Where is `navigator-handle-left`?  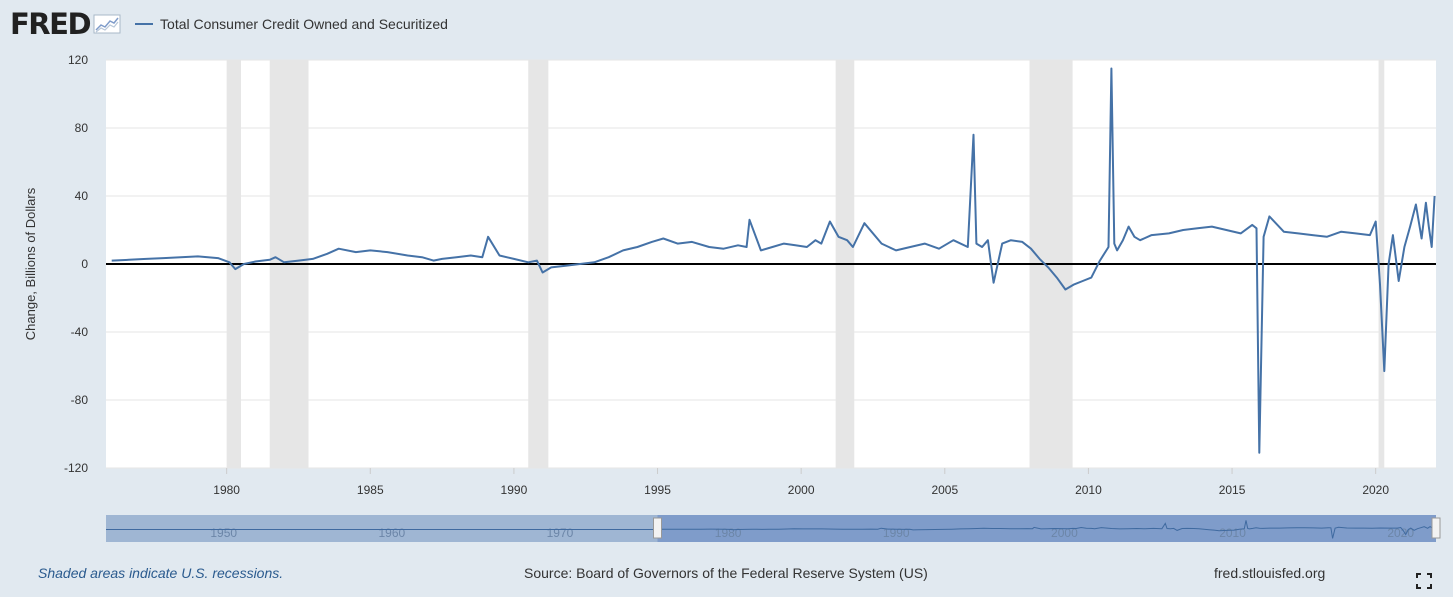
navigator-handle-left is located at coordinates (658, 528).